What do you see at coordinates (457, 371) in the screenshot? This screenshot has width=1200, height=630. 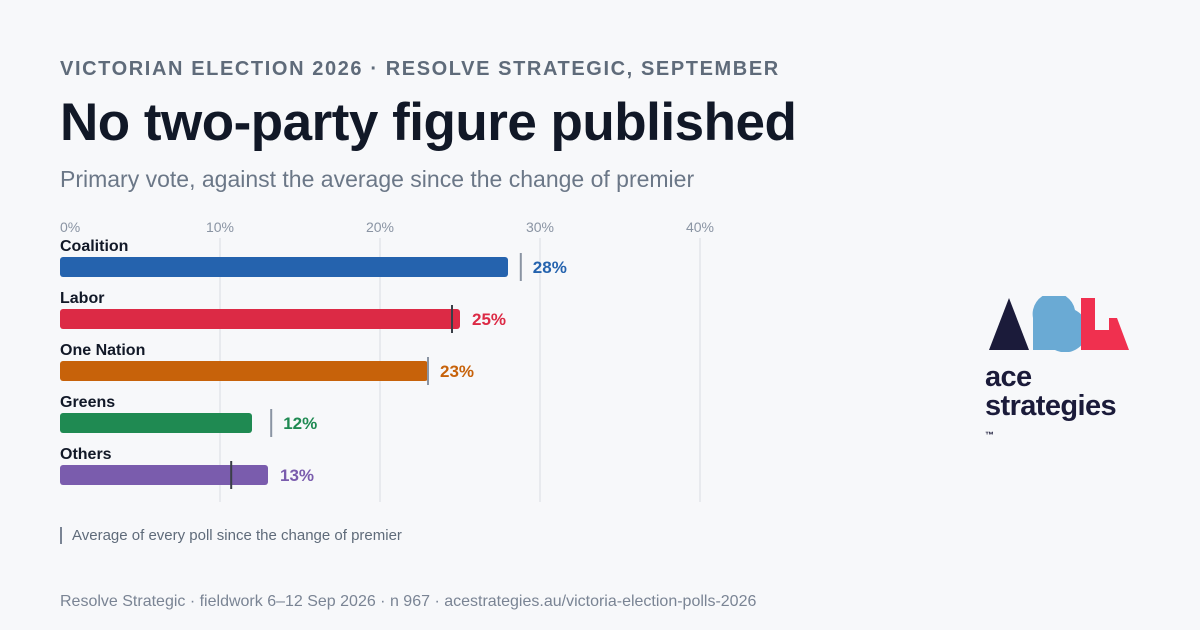 I see `value-label: 23%` at bounding box center [457, 371].